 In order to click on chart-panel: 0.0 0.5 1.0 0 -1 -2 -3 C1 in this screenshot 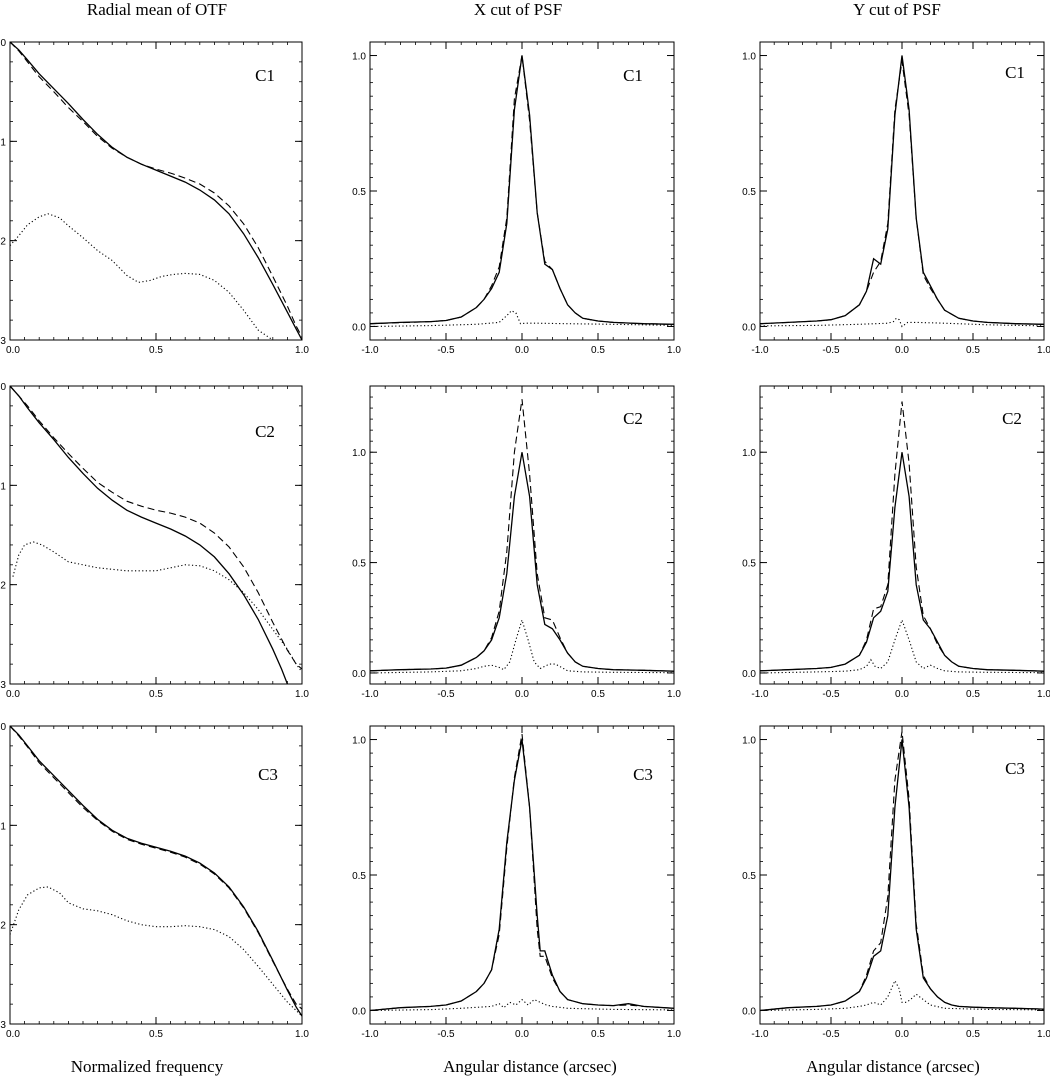, I will do `click(154, 197)`.